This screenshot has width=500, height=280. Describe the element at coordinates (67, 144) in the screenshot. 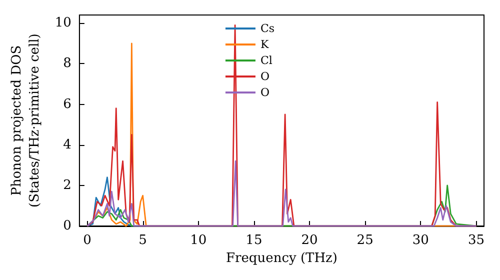

I see `y-tick-label: 4` at that location.